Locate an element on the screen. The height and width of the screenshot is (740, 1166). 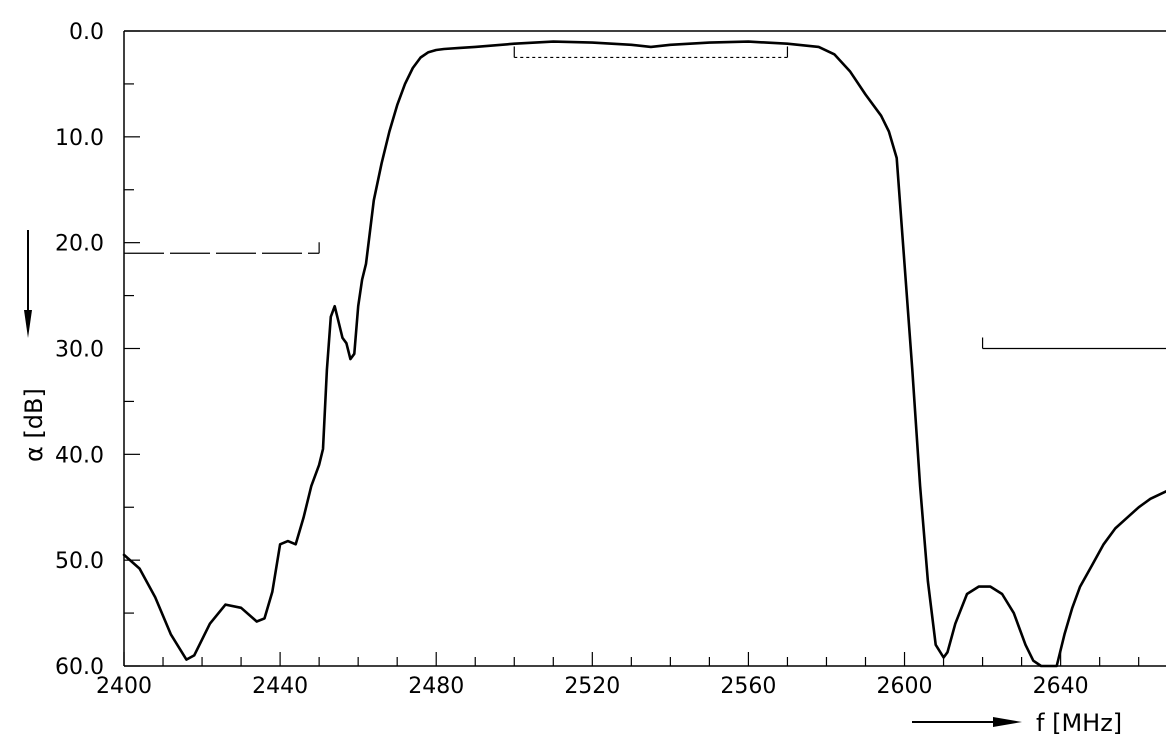
x-tick-label: 2480 is located at coordinates (436, 686).